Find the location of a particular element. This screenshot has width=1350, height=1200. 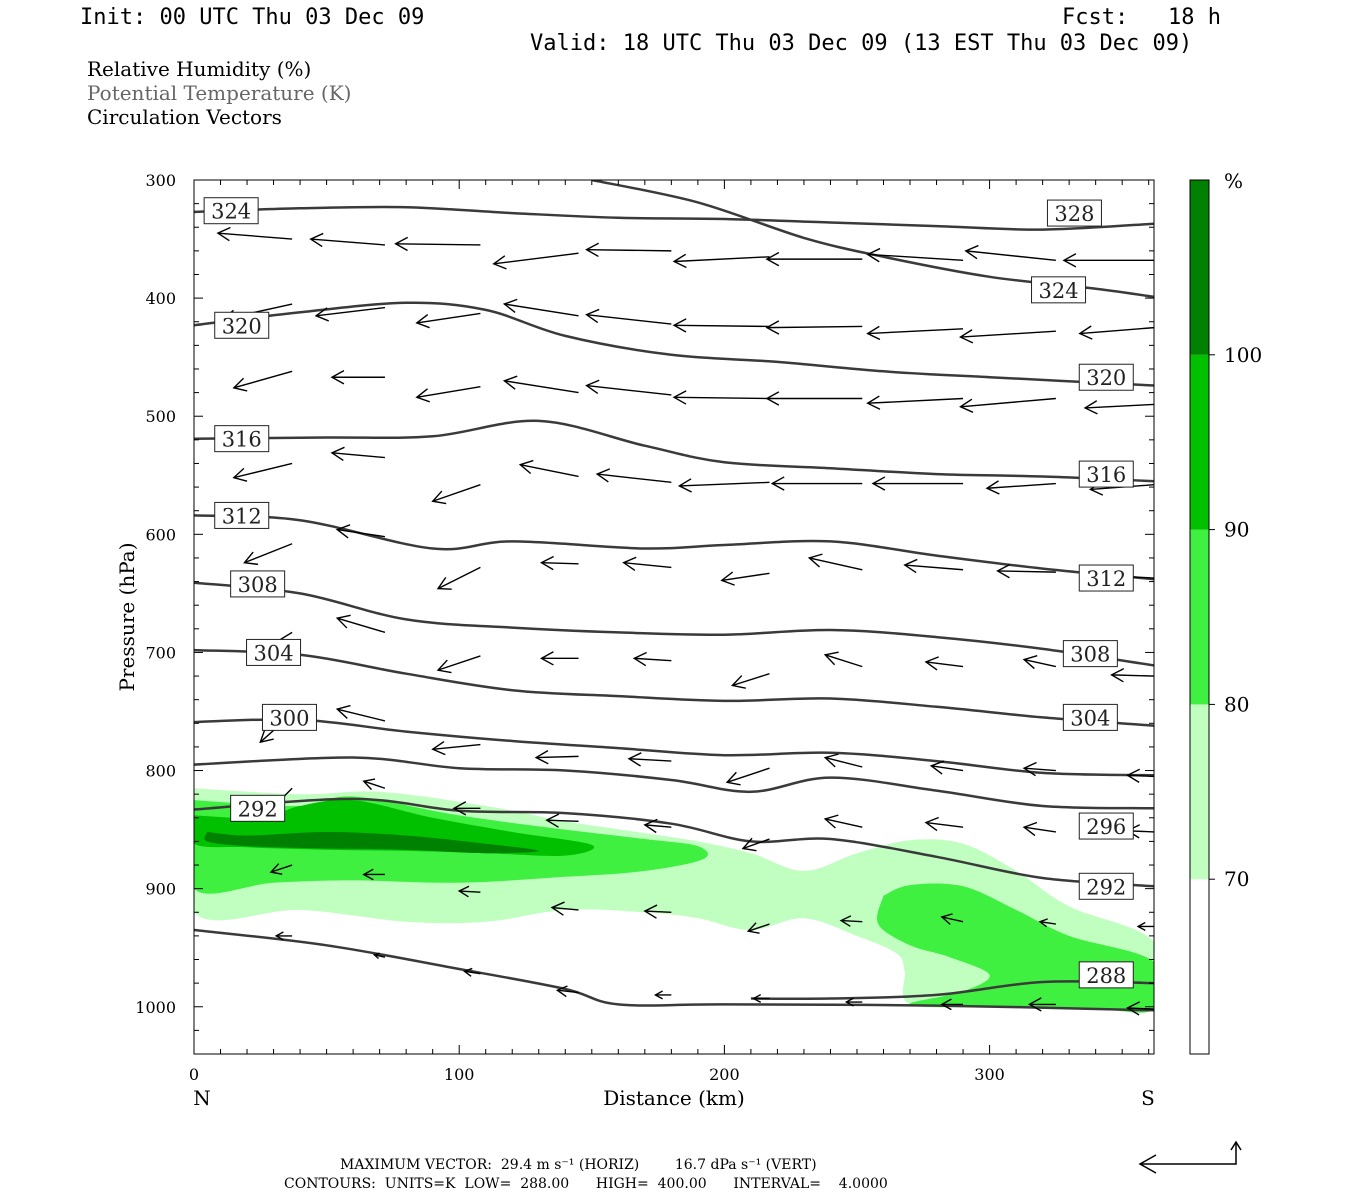

forecast-hour: Fcst: 18 h is located at coordinates (1141, 17).